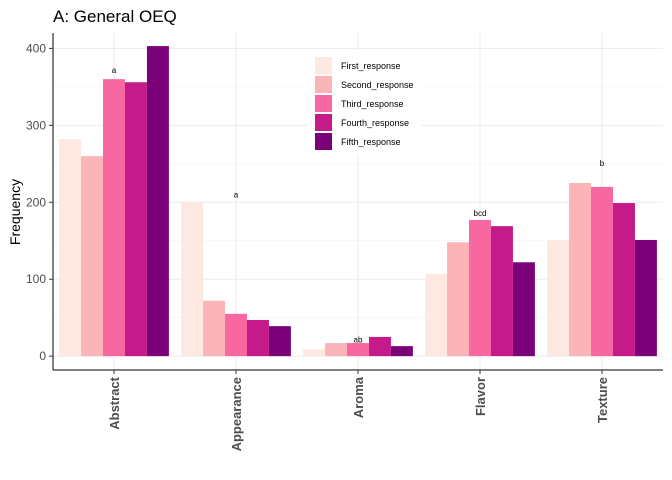 Image resolution: width=672 pixels, height=480 pixels. What do you see at coordinates (15, 212) in the screenshot?
I see `y-axis-label: Frequency` at bounding box center [15, 212].